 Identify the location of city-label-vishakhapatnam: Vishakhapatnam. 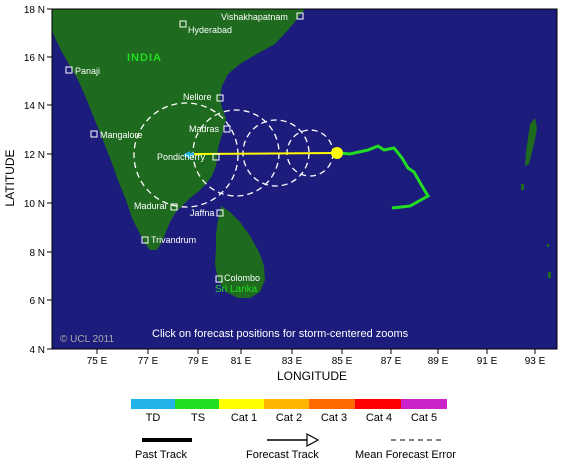
(254, 17).